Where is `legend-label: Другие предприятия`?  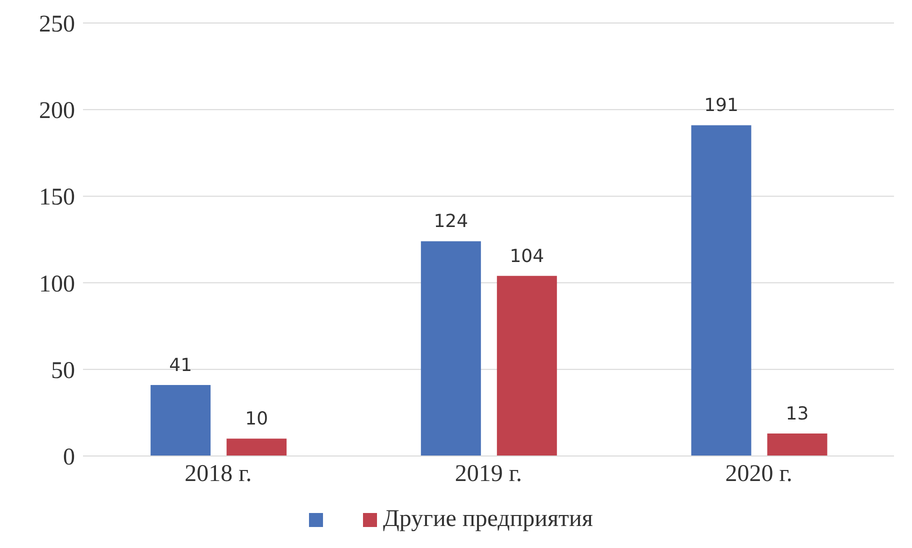 legend-label: Другие предприятия is located at coordinates (488, 519).